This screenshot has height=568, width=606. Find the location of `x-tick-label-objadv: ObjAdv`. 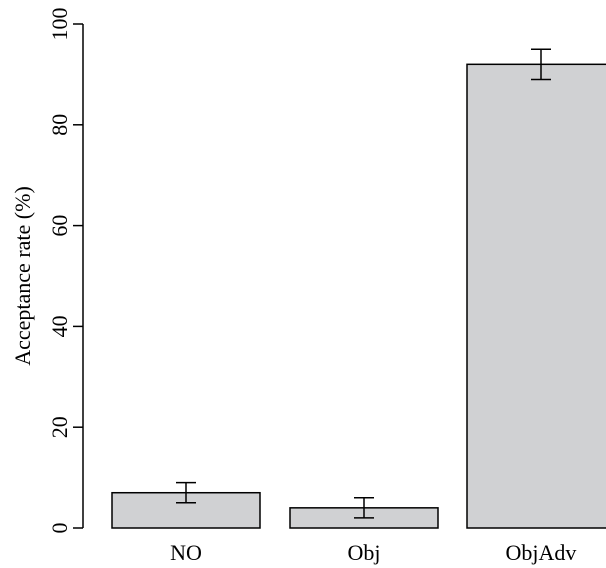

x-tick-label-objadv: ObjAdv is located at coordinates (541, 552).